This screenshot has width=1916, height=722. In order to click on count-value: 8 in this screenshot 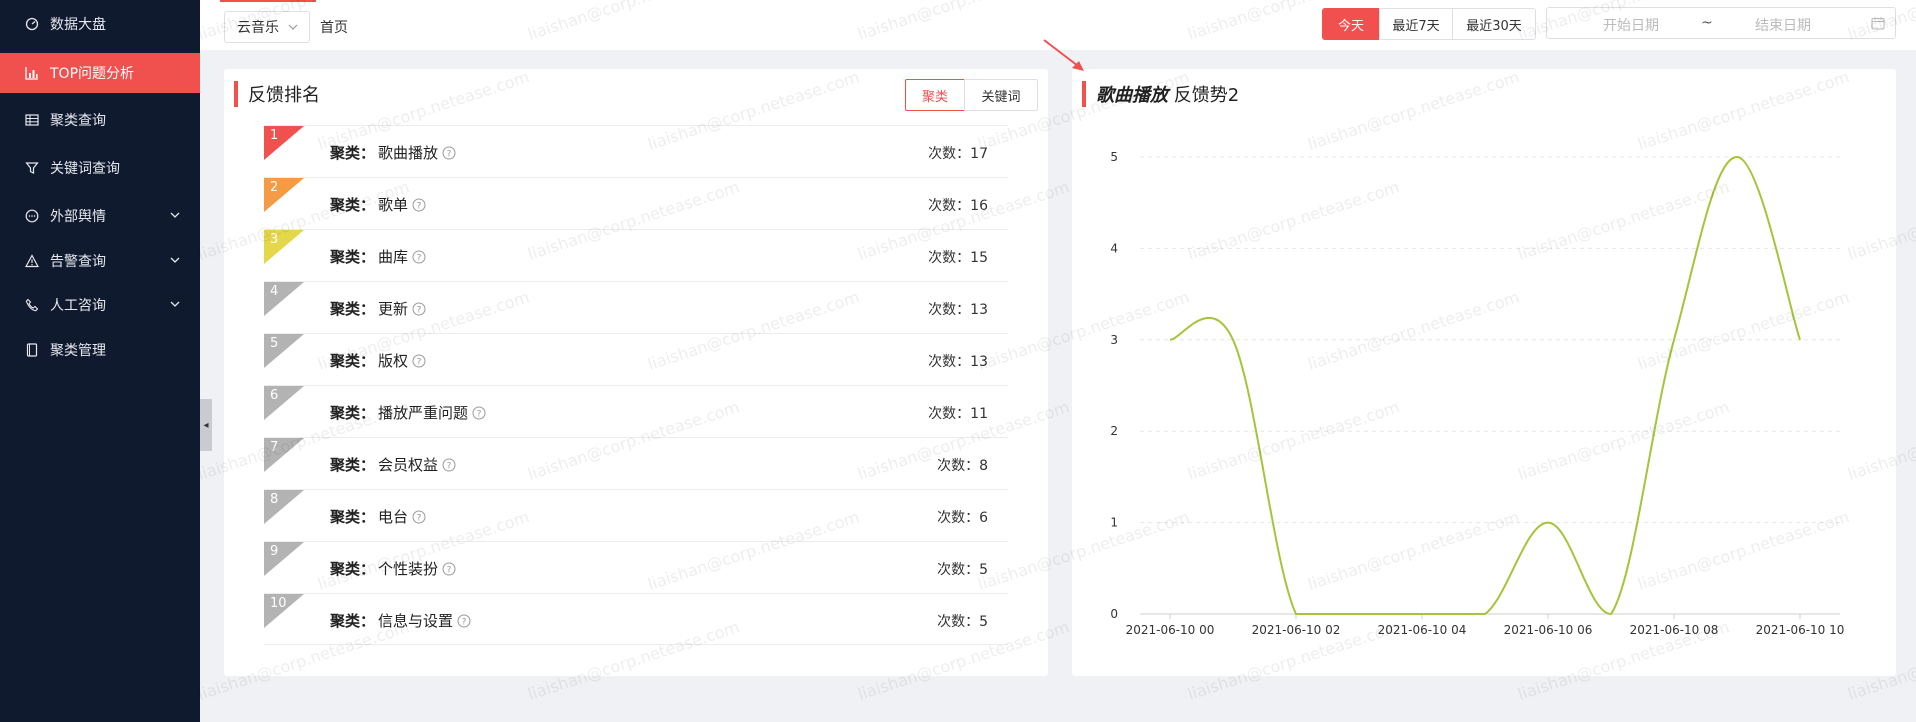, I will do `click(983, 466)`.